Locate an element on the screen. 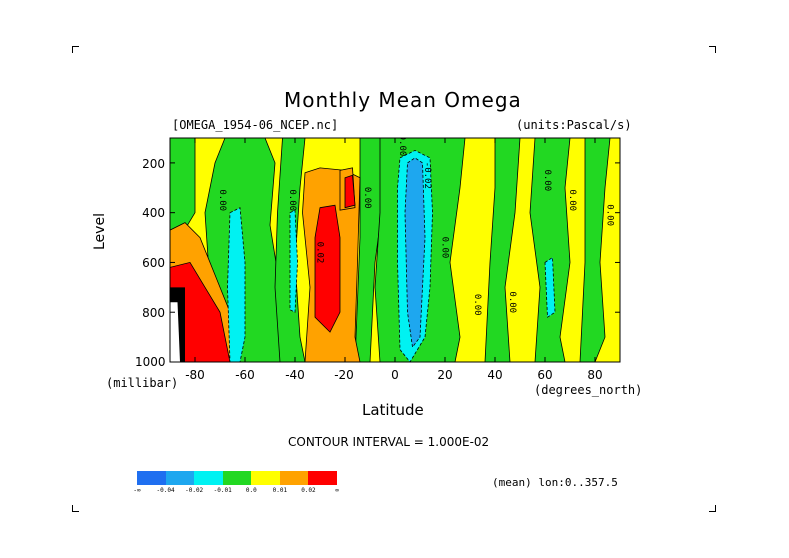  x-tick-label: -80 is located at coordinates (195, 375).